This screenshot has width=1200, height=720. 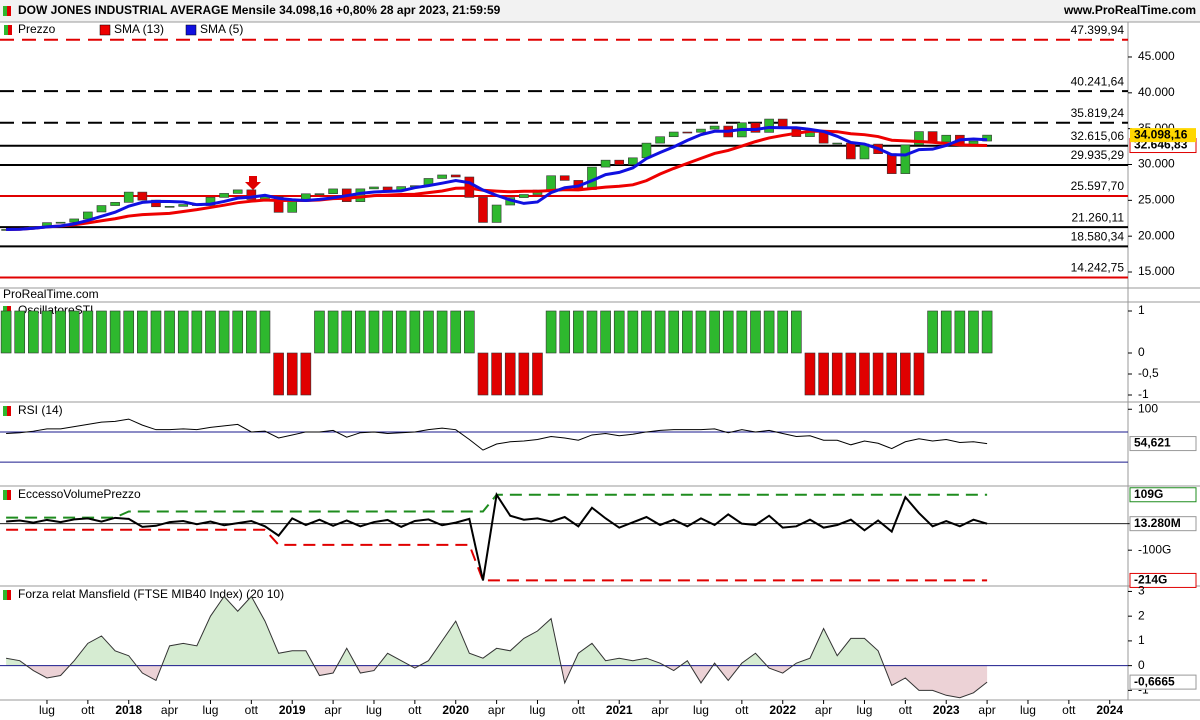 I want to click on y-tick-label: -1, so click(x=1143, y=394).